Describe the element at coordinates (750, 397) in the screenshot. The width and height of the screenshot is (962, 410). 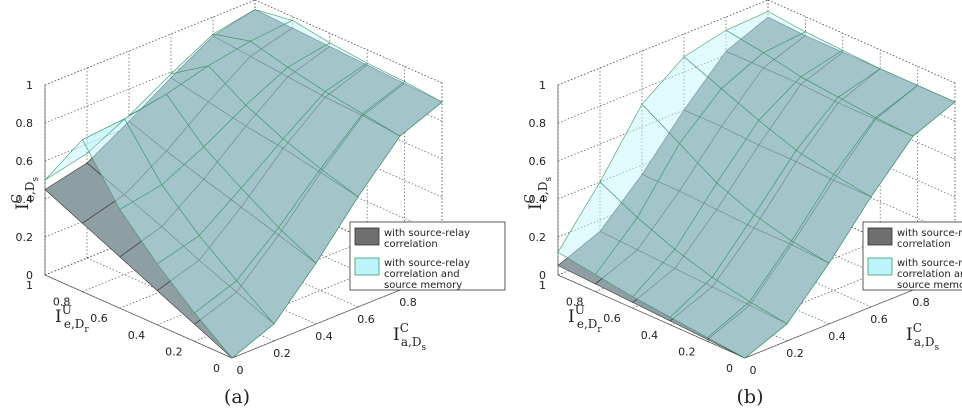
I see `panel-label: (b)` at that location.